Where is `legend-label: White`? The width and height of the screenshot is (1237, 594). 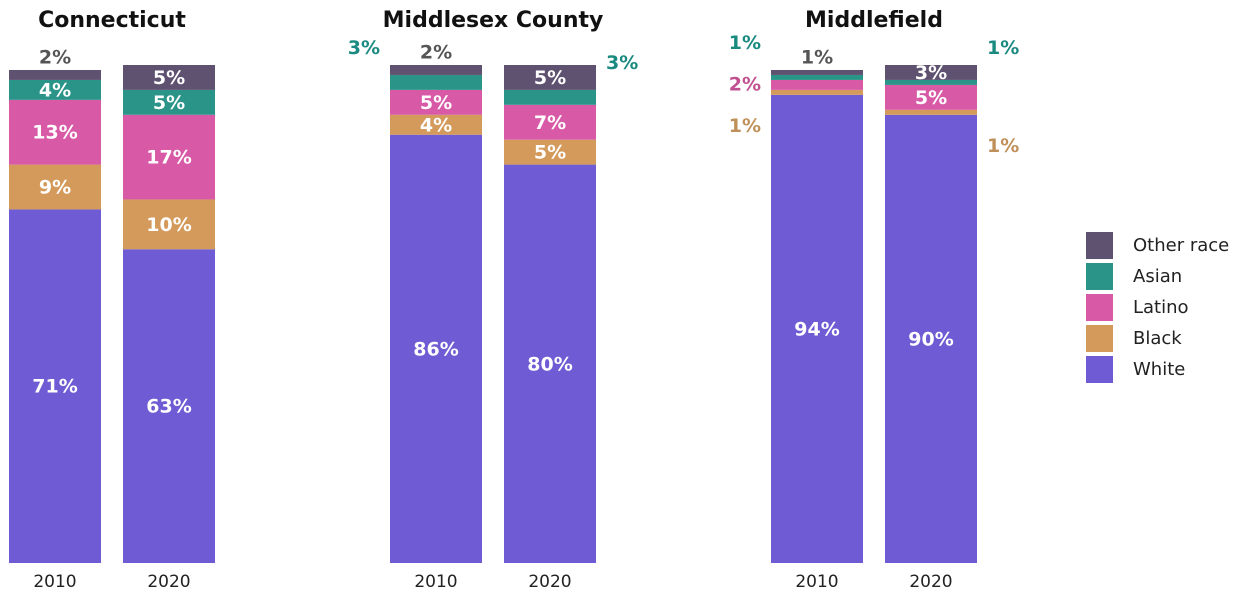 legend-label: White is located at coordinates (1159, 369).